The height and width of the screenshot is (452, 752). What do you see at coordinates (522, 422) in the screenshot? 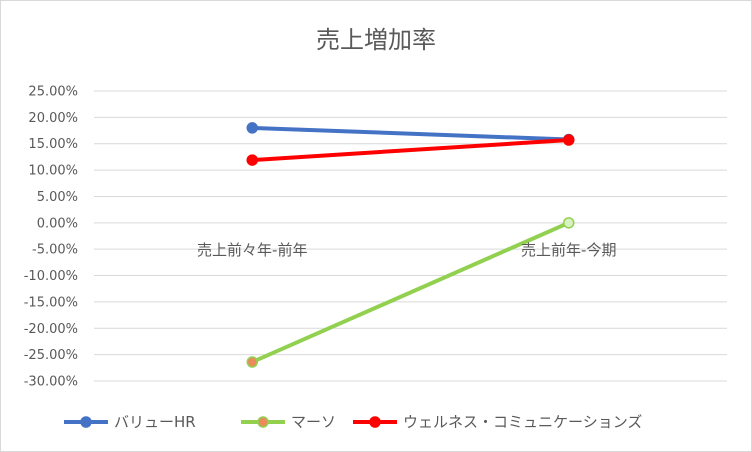
I see `legend-label: ウェルネス・コミュニケーションズ` at bounding box center [522, 422].